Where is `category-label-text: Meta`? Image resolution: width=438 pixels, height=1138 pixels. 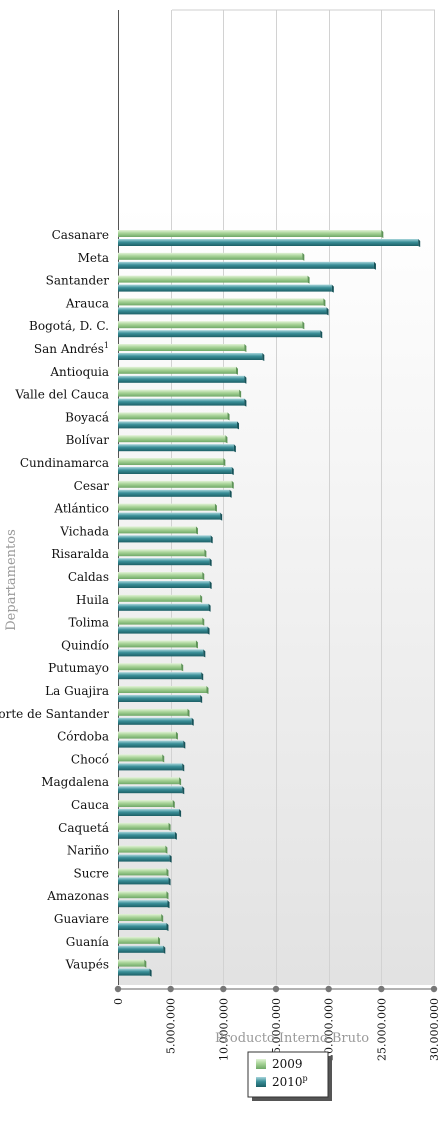 category-label-text: Meta is located at coordinates (93, 258).